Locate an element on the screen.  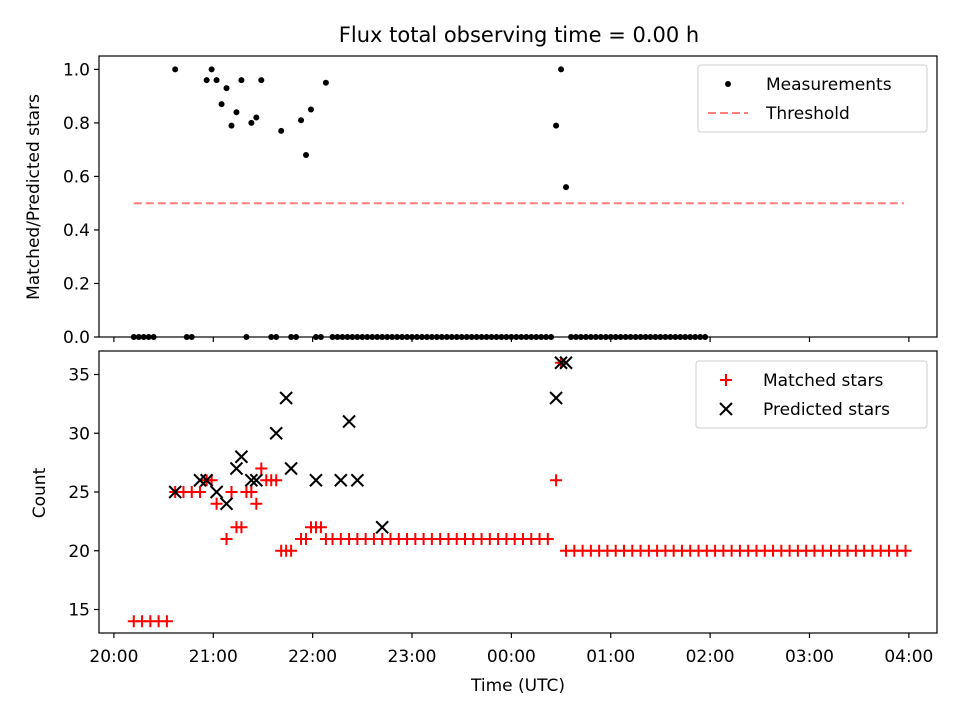
top-y-tick-label: 0.0 is located at coordinates (76, 338).